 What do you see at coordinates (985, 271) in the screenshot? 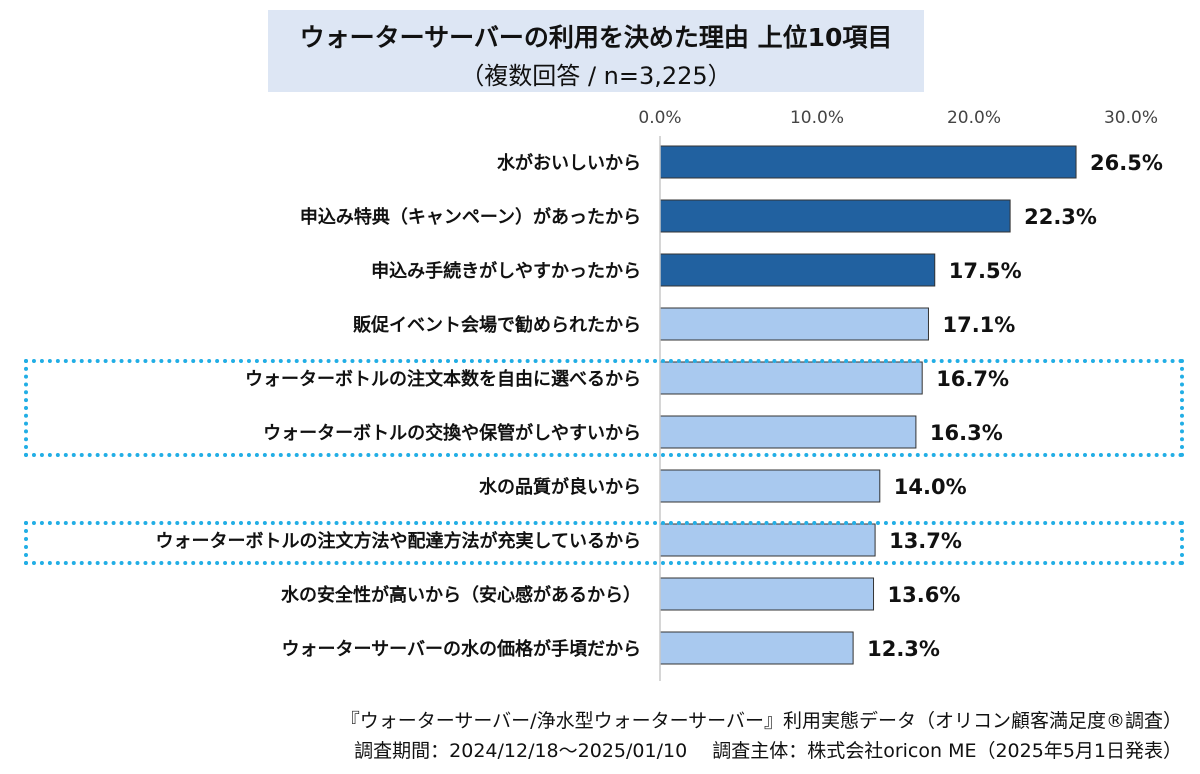
I see `value-label: 17.5%` at bounding box center [985, 271].